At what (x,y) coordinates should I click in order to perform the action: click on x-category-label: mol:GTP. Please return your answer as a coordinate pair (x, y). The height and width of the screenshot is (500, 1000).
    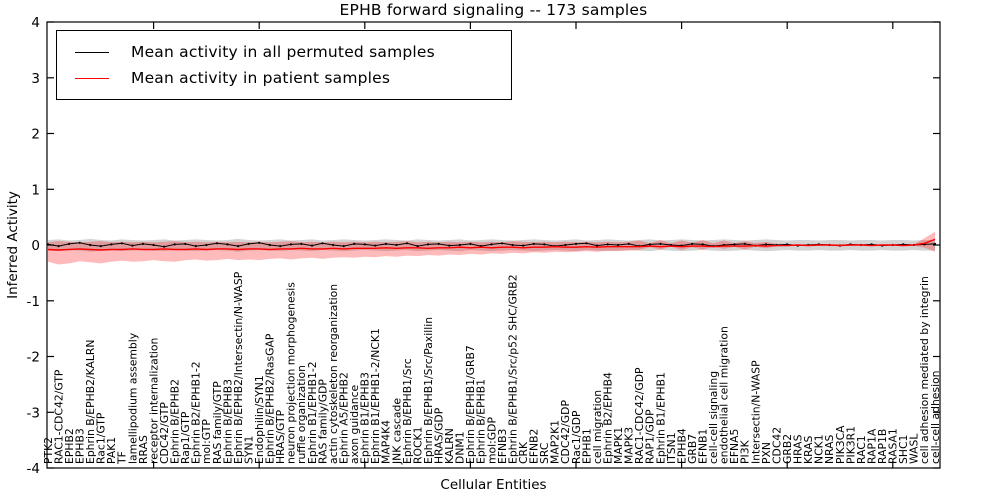
    Looking at the image, I should click on (206, 441).